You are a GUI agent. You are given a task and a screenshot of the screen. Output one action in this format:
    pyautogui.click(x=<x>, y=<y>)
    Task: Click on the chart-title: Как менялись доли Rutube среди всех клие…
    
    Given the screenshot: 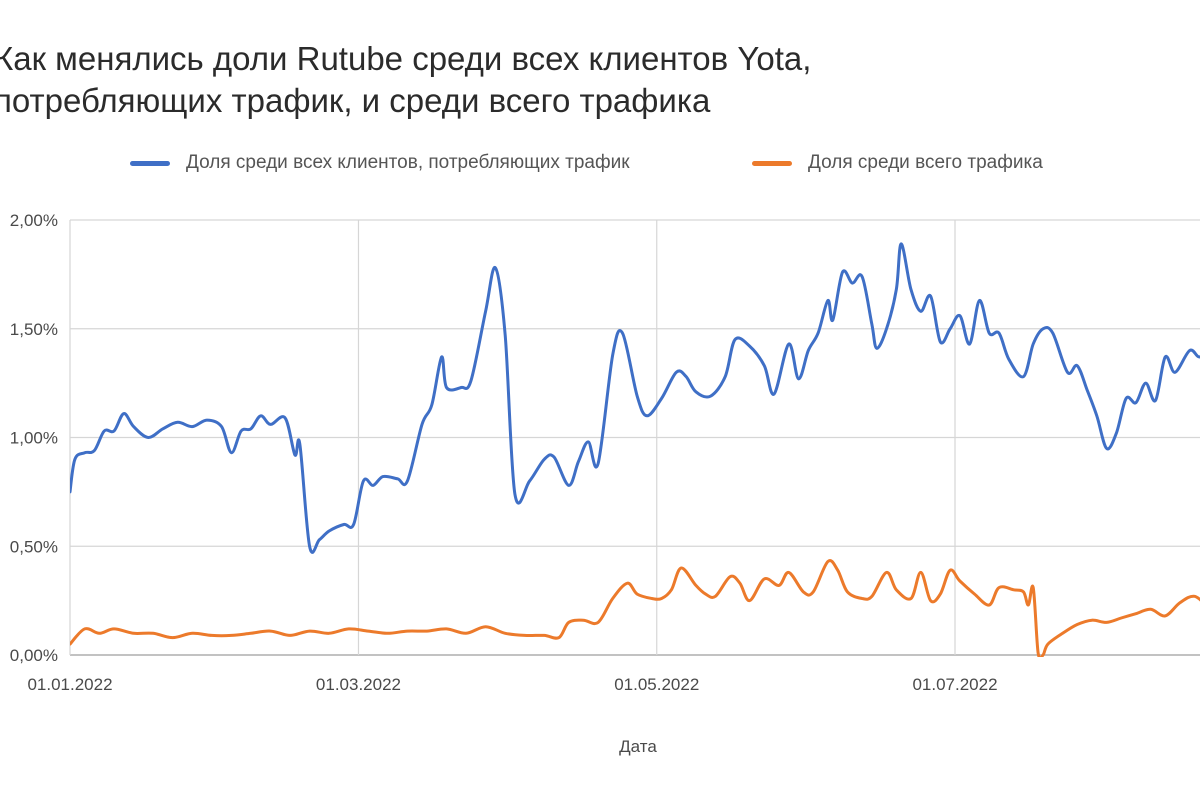 What is the action you would take?
    pyautogui.click(x=597, y=80)
    